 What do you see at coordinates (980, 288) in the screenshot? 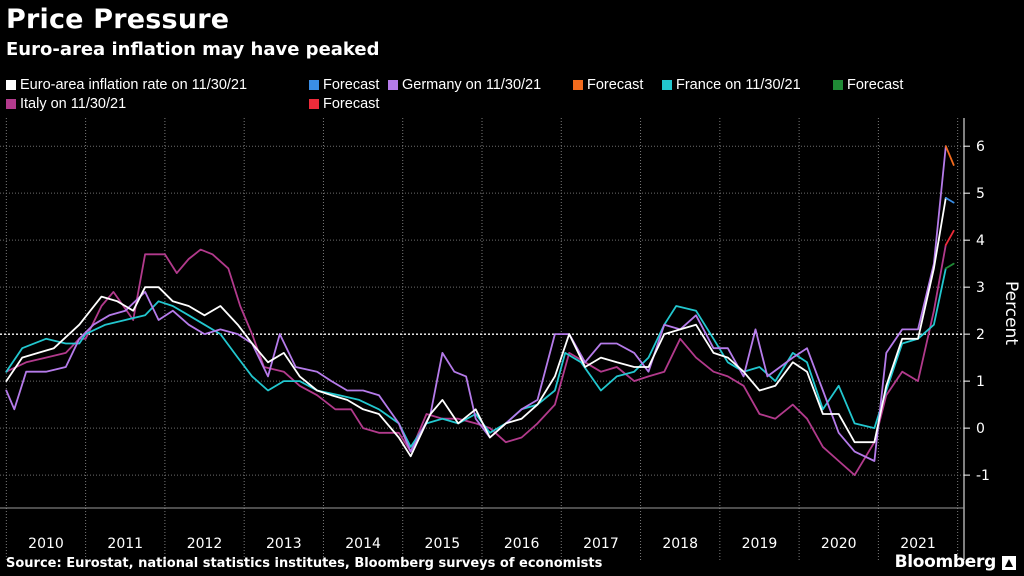
I see `y-tick-label: 3` at bounding box center [980, 288].